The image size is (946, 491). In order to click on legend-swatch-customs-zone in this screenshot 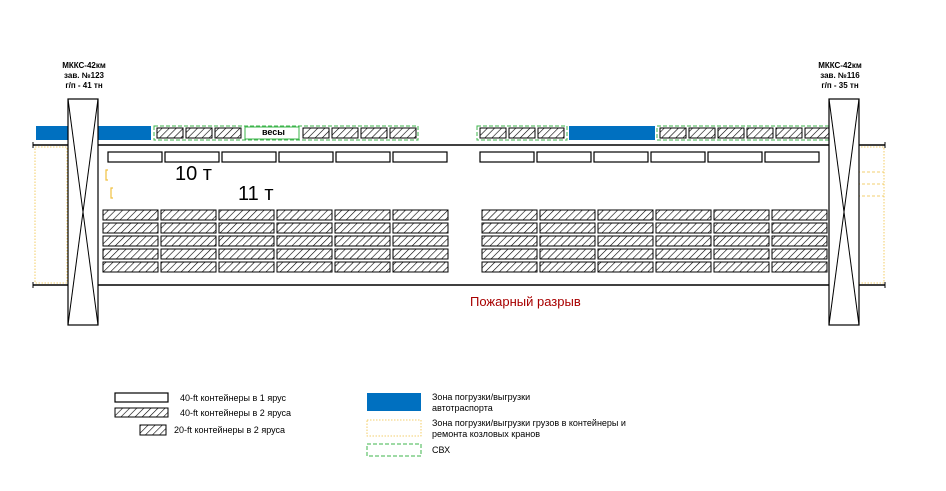, I will do `click(394, 450)`.